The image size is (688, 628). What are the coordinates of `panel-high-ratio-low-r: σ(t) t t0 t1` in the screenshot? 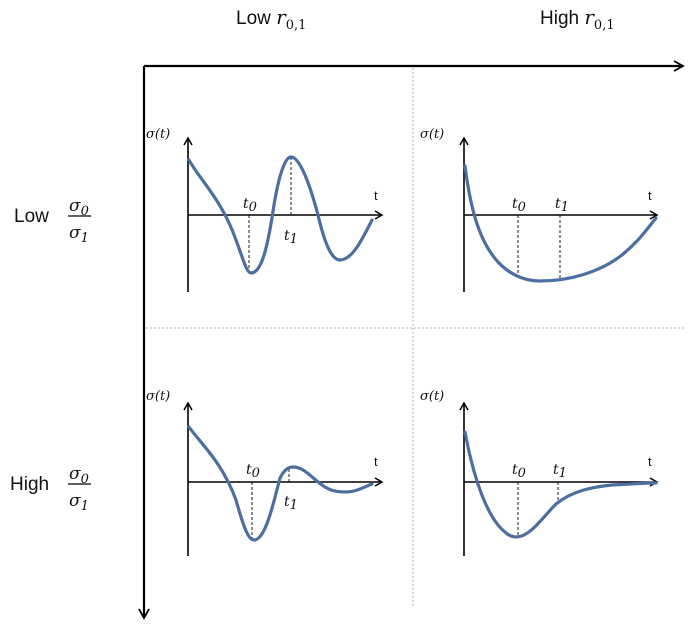 It's located at (265, 472).